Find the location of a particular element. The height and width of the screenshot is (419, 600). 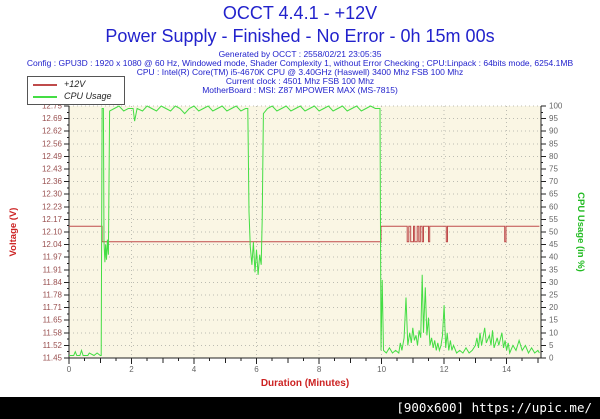

svg-text: 12.23 is located at coordinates (52, 206).